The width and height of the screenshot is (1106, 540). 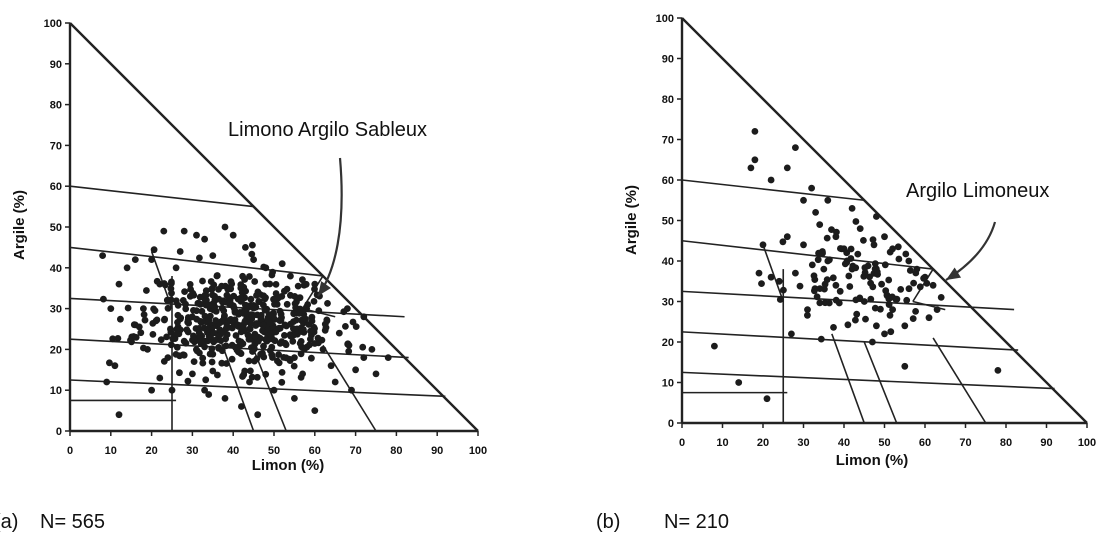 I want to click on x-tick-label: 40, so click(x=844, y=443).